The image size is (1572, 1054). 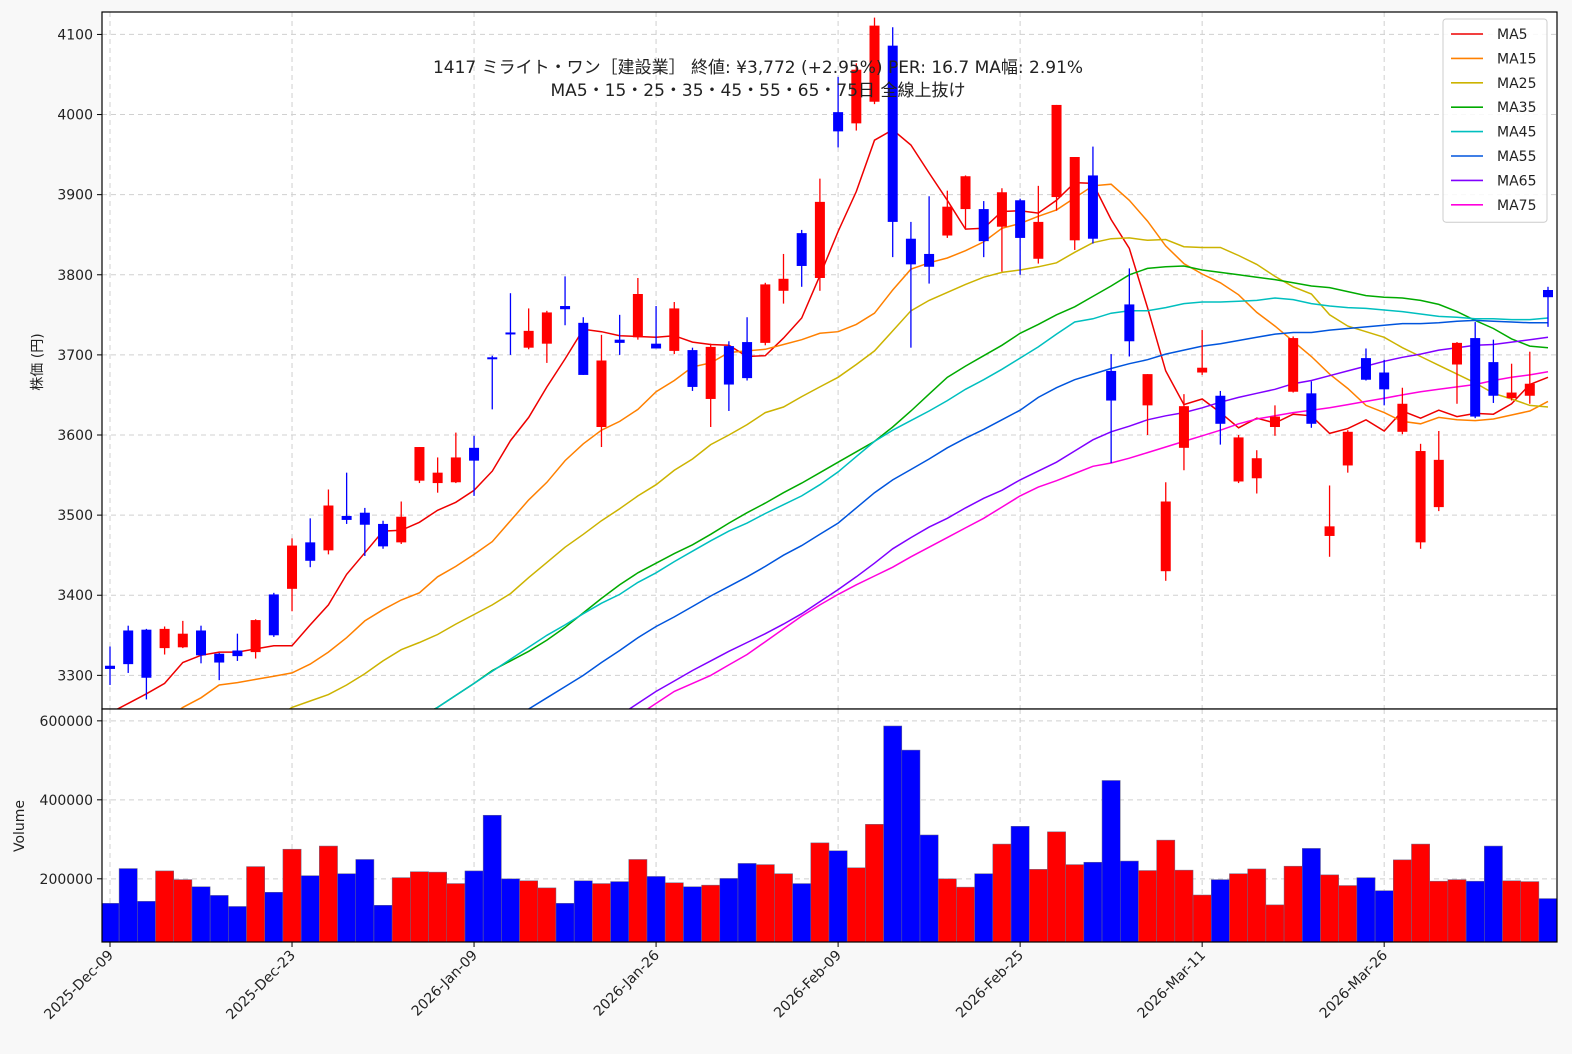 I want to click on price-tick-label: 3700, so click(x=75, y=356).